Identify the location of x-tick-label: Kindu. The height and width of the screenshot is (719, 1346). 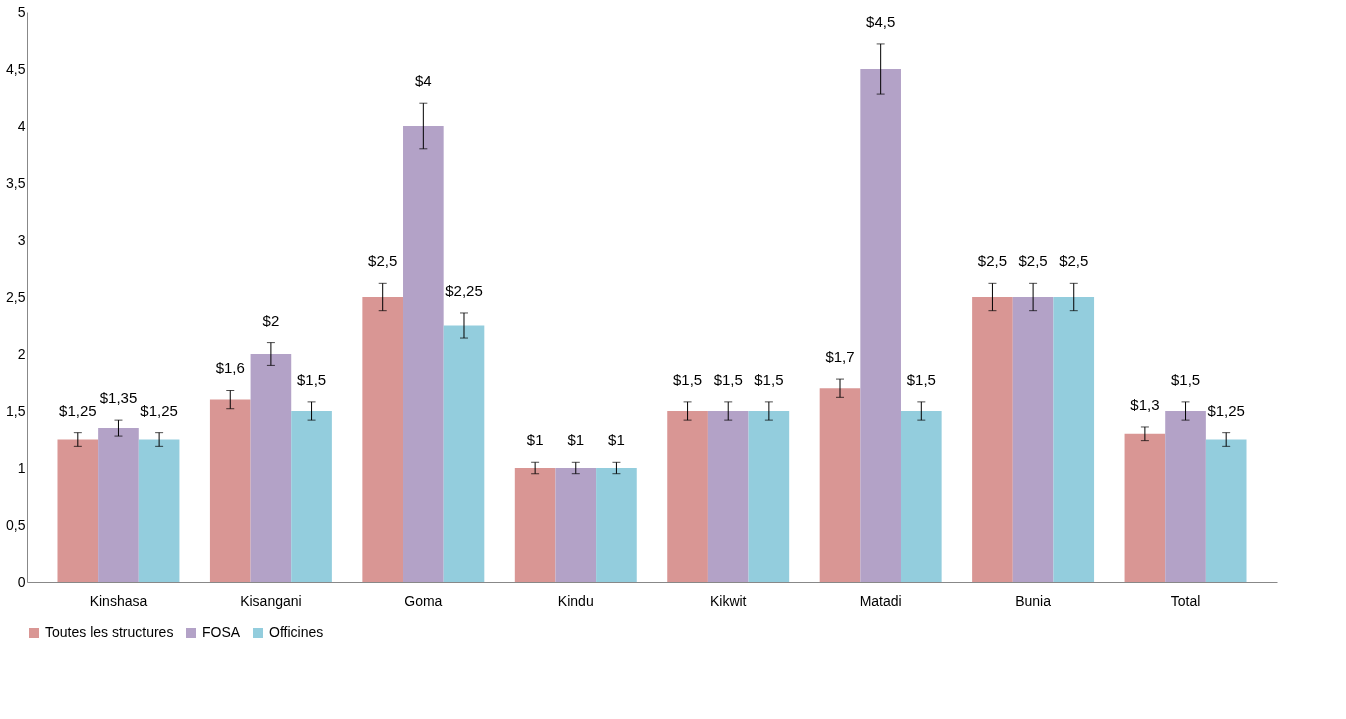
(575, 600).